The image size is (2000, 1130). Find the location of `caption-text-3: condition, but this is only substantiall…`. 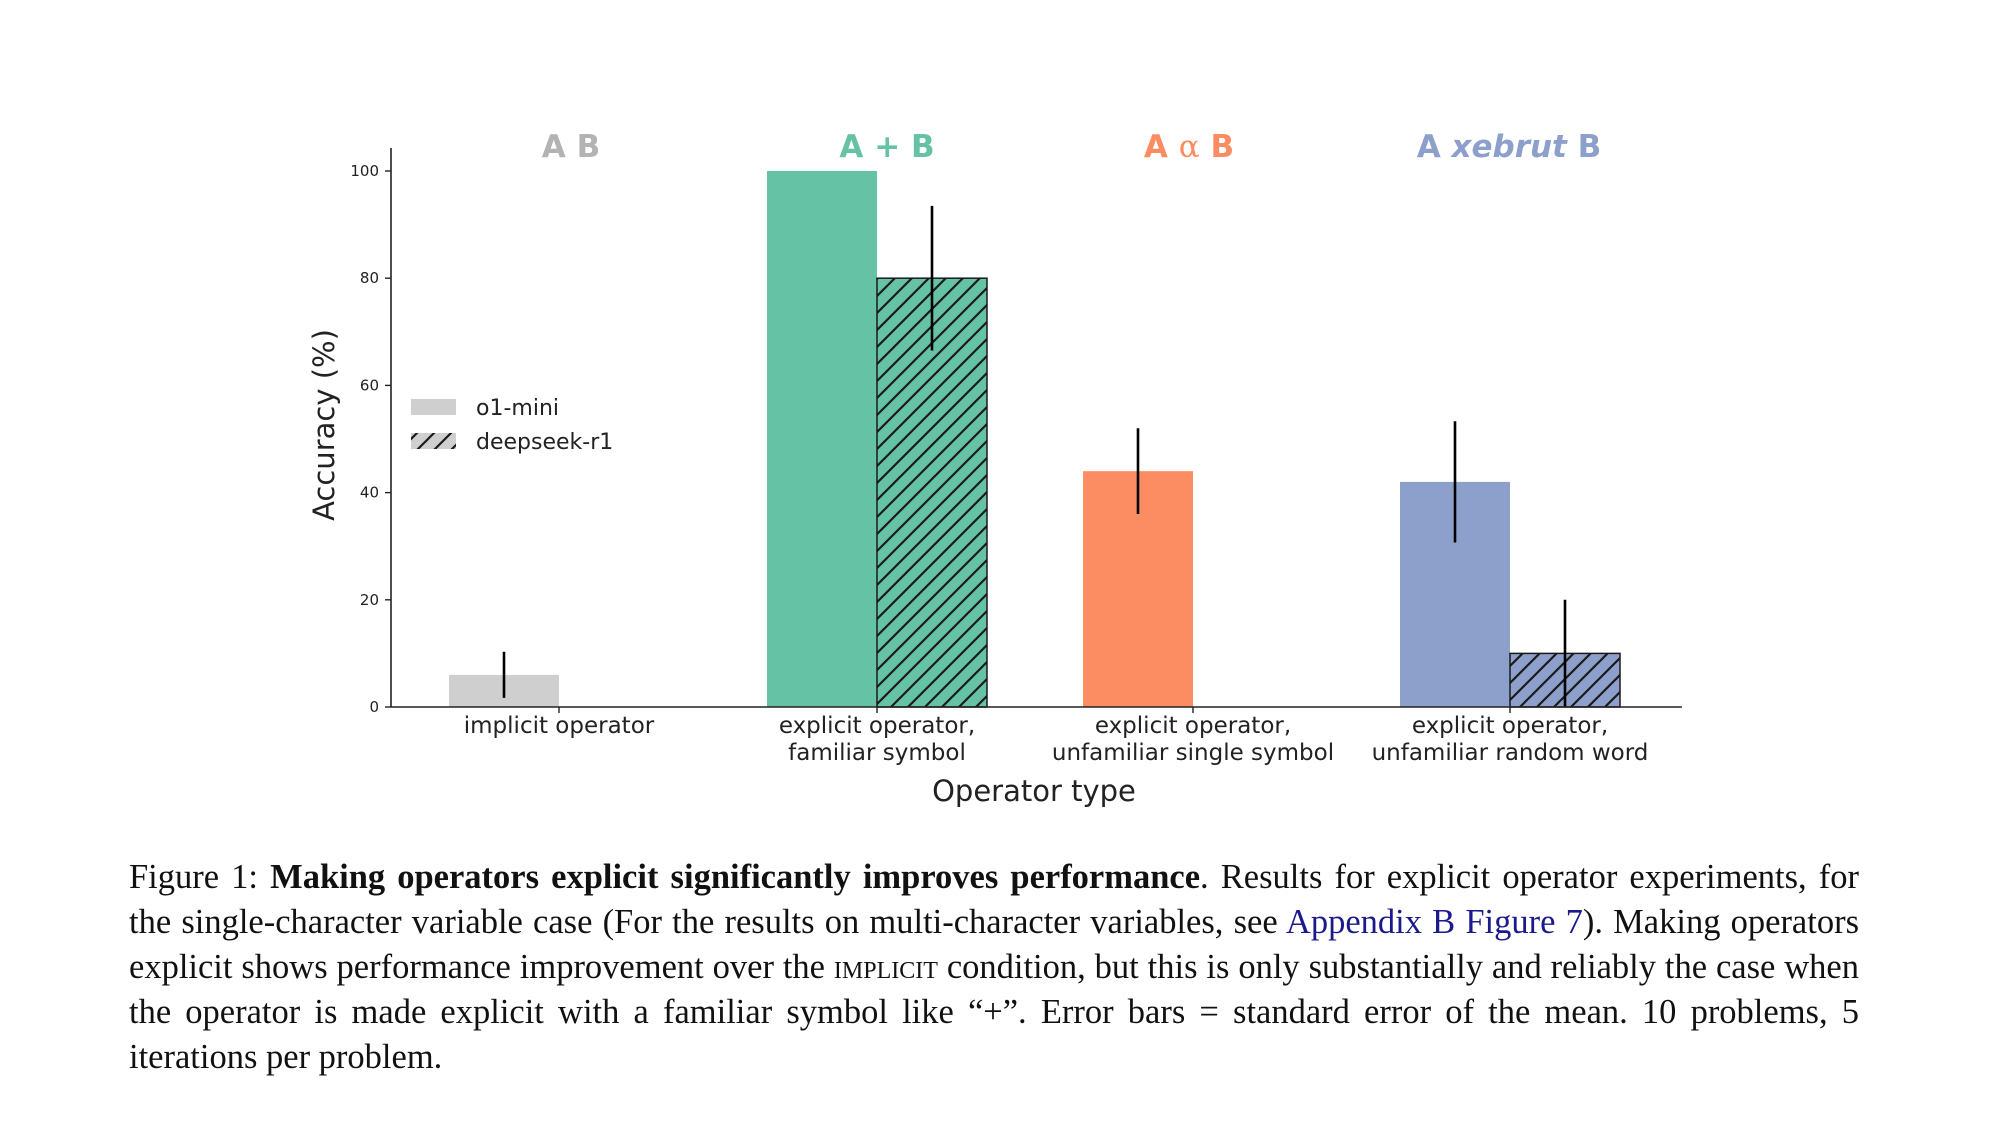

caption-text-3: condition, but this is only substantiall… is located at coordinates (994, 1012).